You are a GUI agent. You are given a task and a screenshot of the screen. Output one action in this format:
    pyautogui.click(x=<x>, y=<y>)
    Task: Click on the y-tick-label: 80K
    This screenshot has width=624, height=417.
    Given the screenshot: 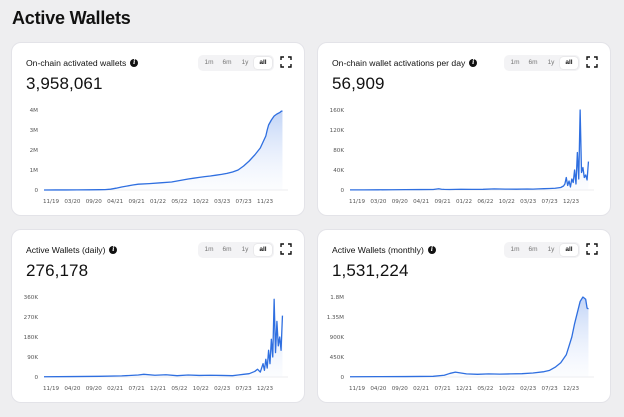 What is the action you would take?
    pyautogui.click(x=338, y=151)
    